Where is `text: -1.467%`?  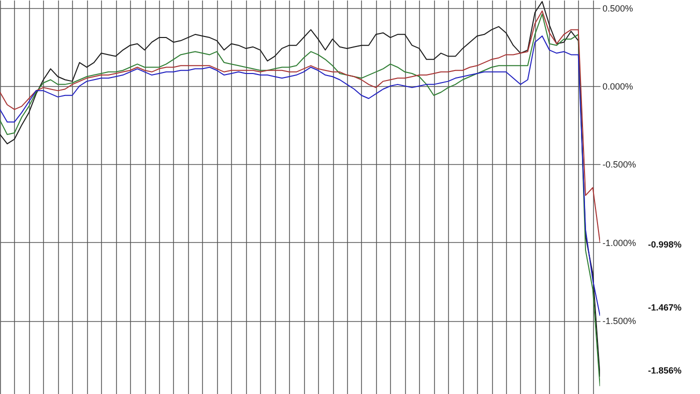 text: -1.467% is located at coordinates (665, 307).